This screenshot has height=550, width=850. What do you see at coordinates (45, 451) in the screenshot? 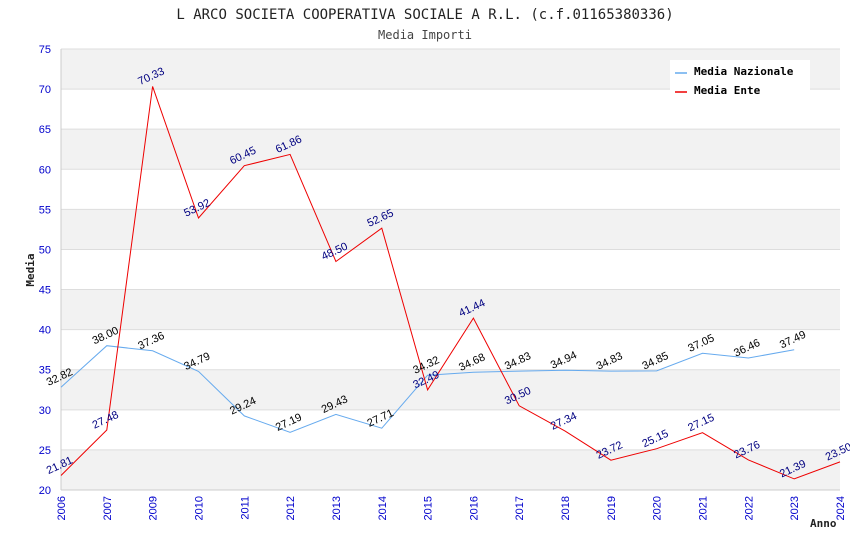
I see `y-tick-label: 25` at bounding box center [45, 451].